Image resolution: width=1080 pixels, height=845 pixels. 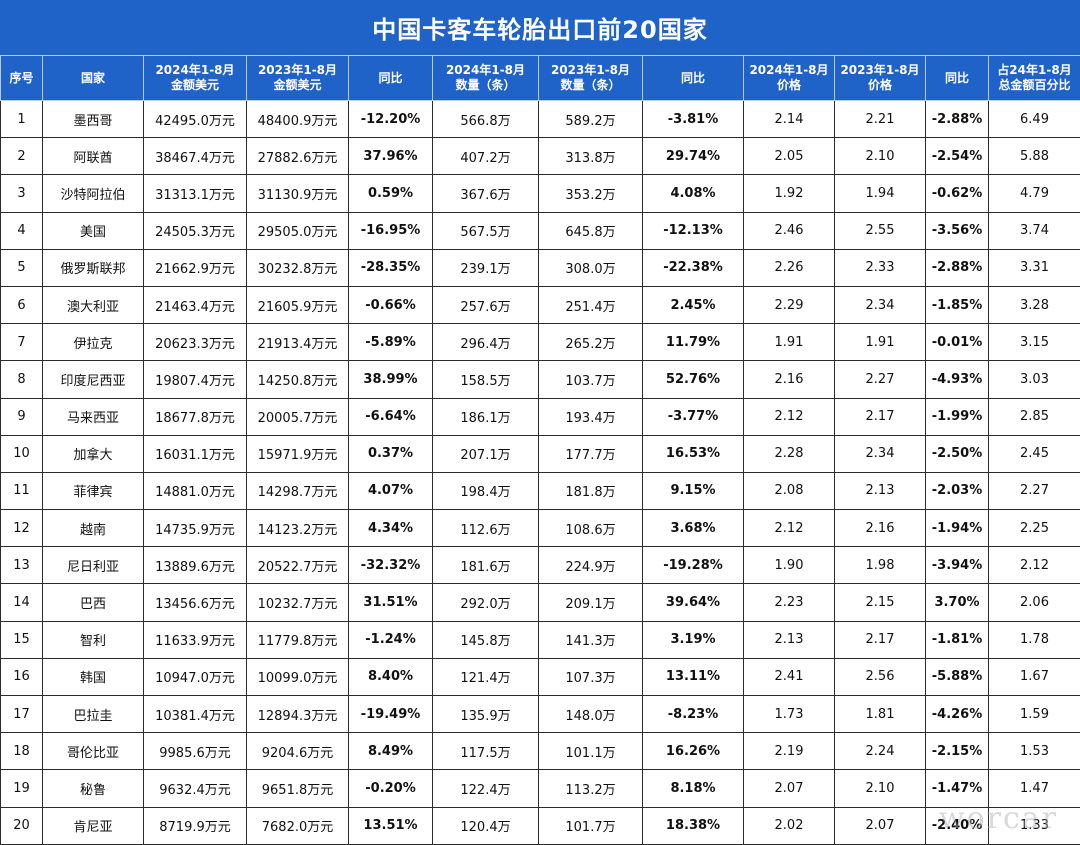 I want to click on table-cell: 9651.8万元, so click(x=298, y=788).